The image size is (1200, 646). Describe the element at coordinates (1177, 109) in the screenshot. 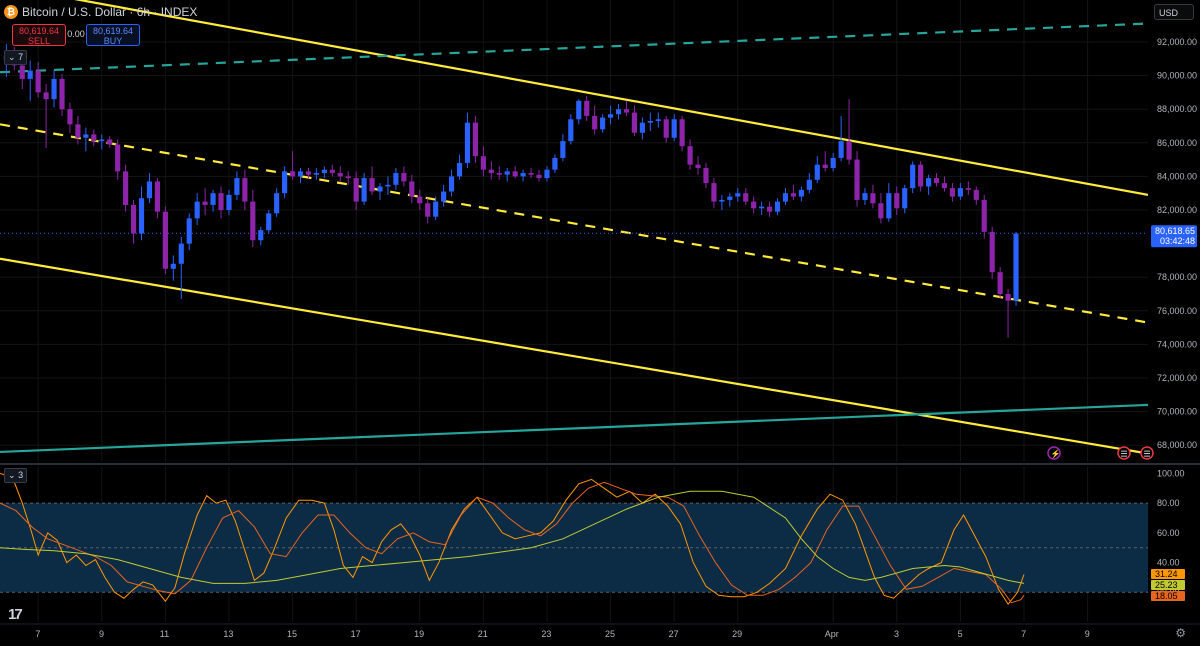

I see `price-tick-label: 88,000.00` at that location.